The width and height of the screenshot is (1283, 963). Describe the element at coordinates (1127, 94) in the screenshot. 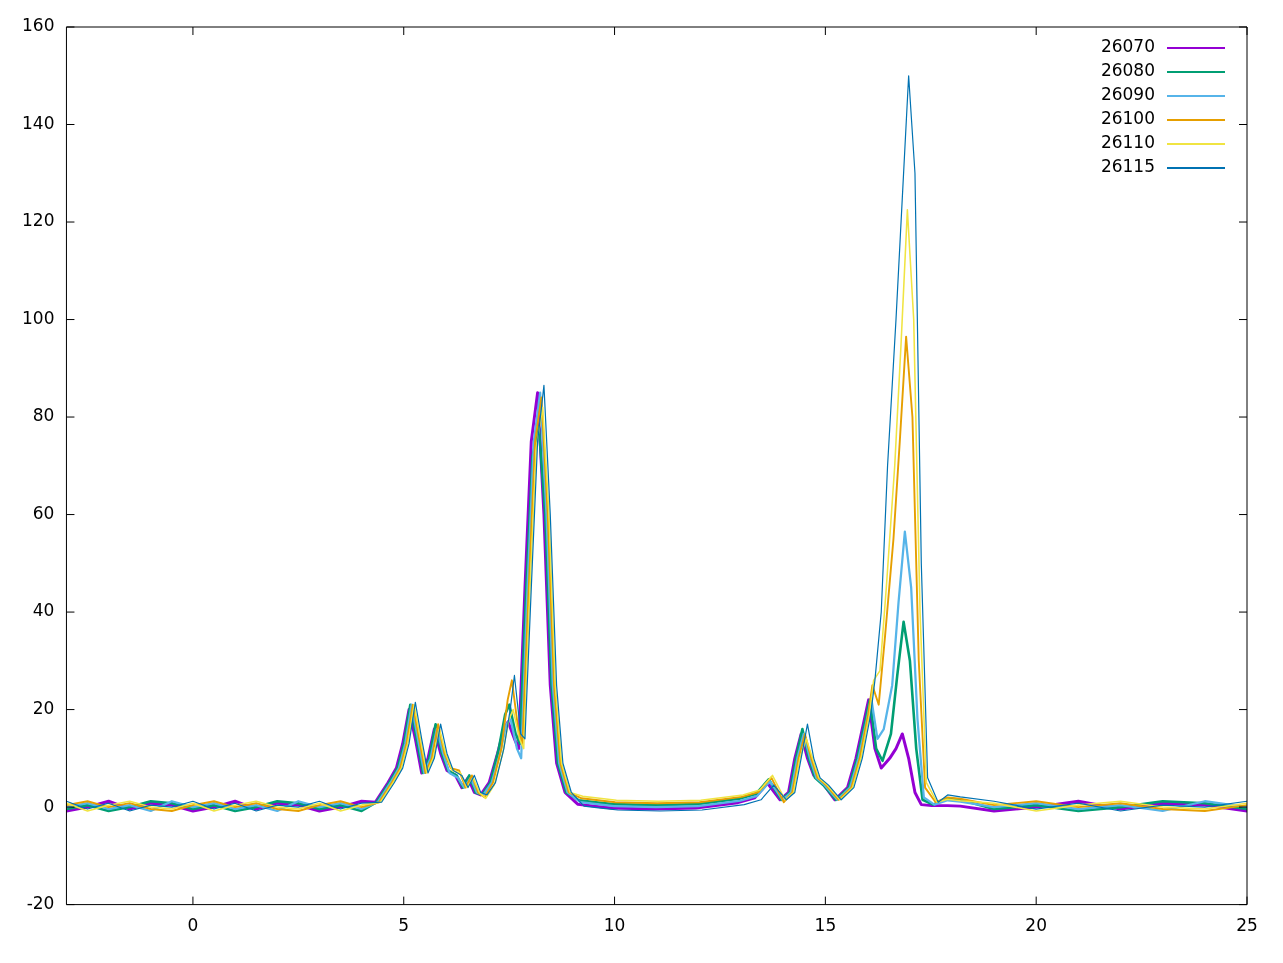

I see `legend-label: 26090` at that location.